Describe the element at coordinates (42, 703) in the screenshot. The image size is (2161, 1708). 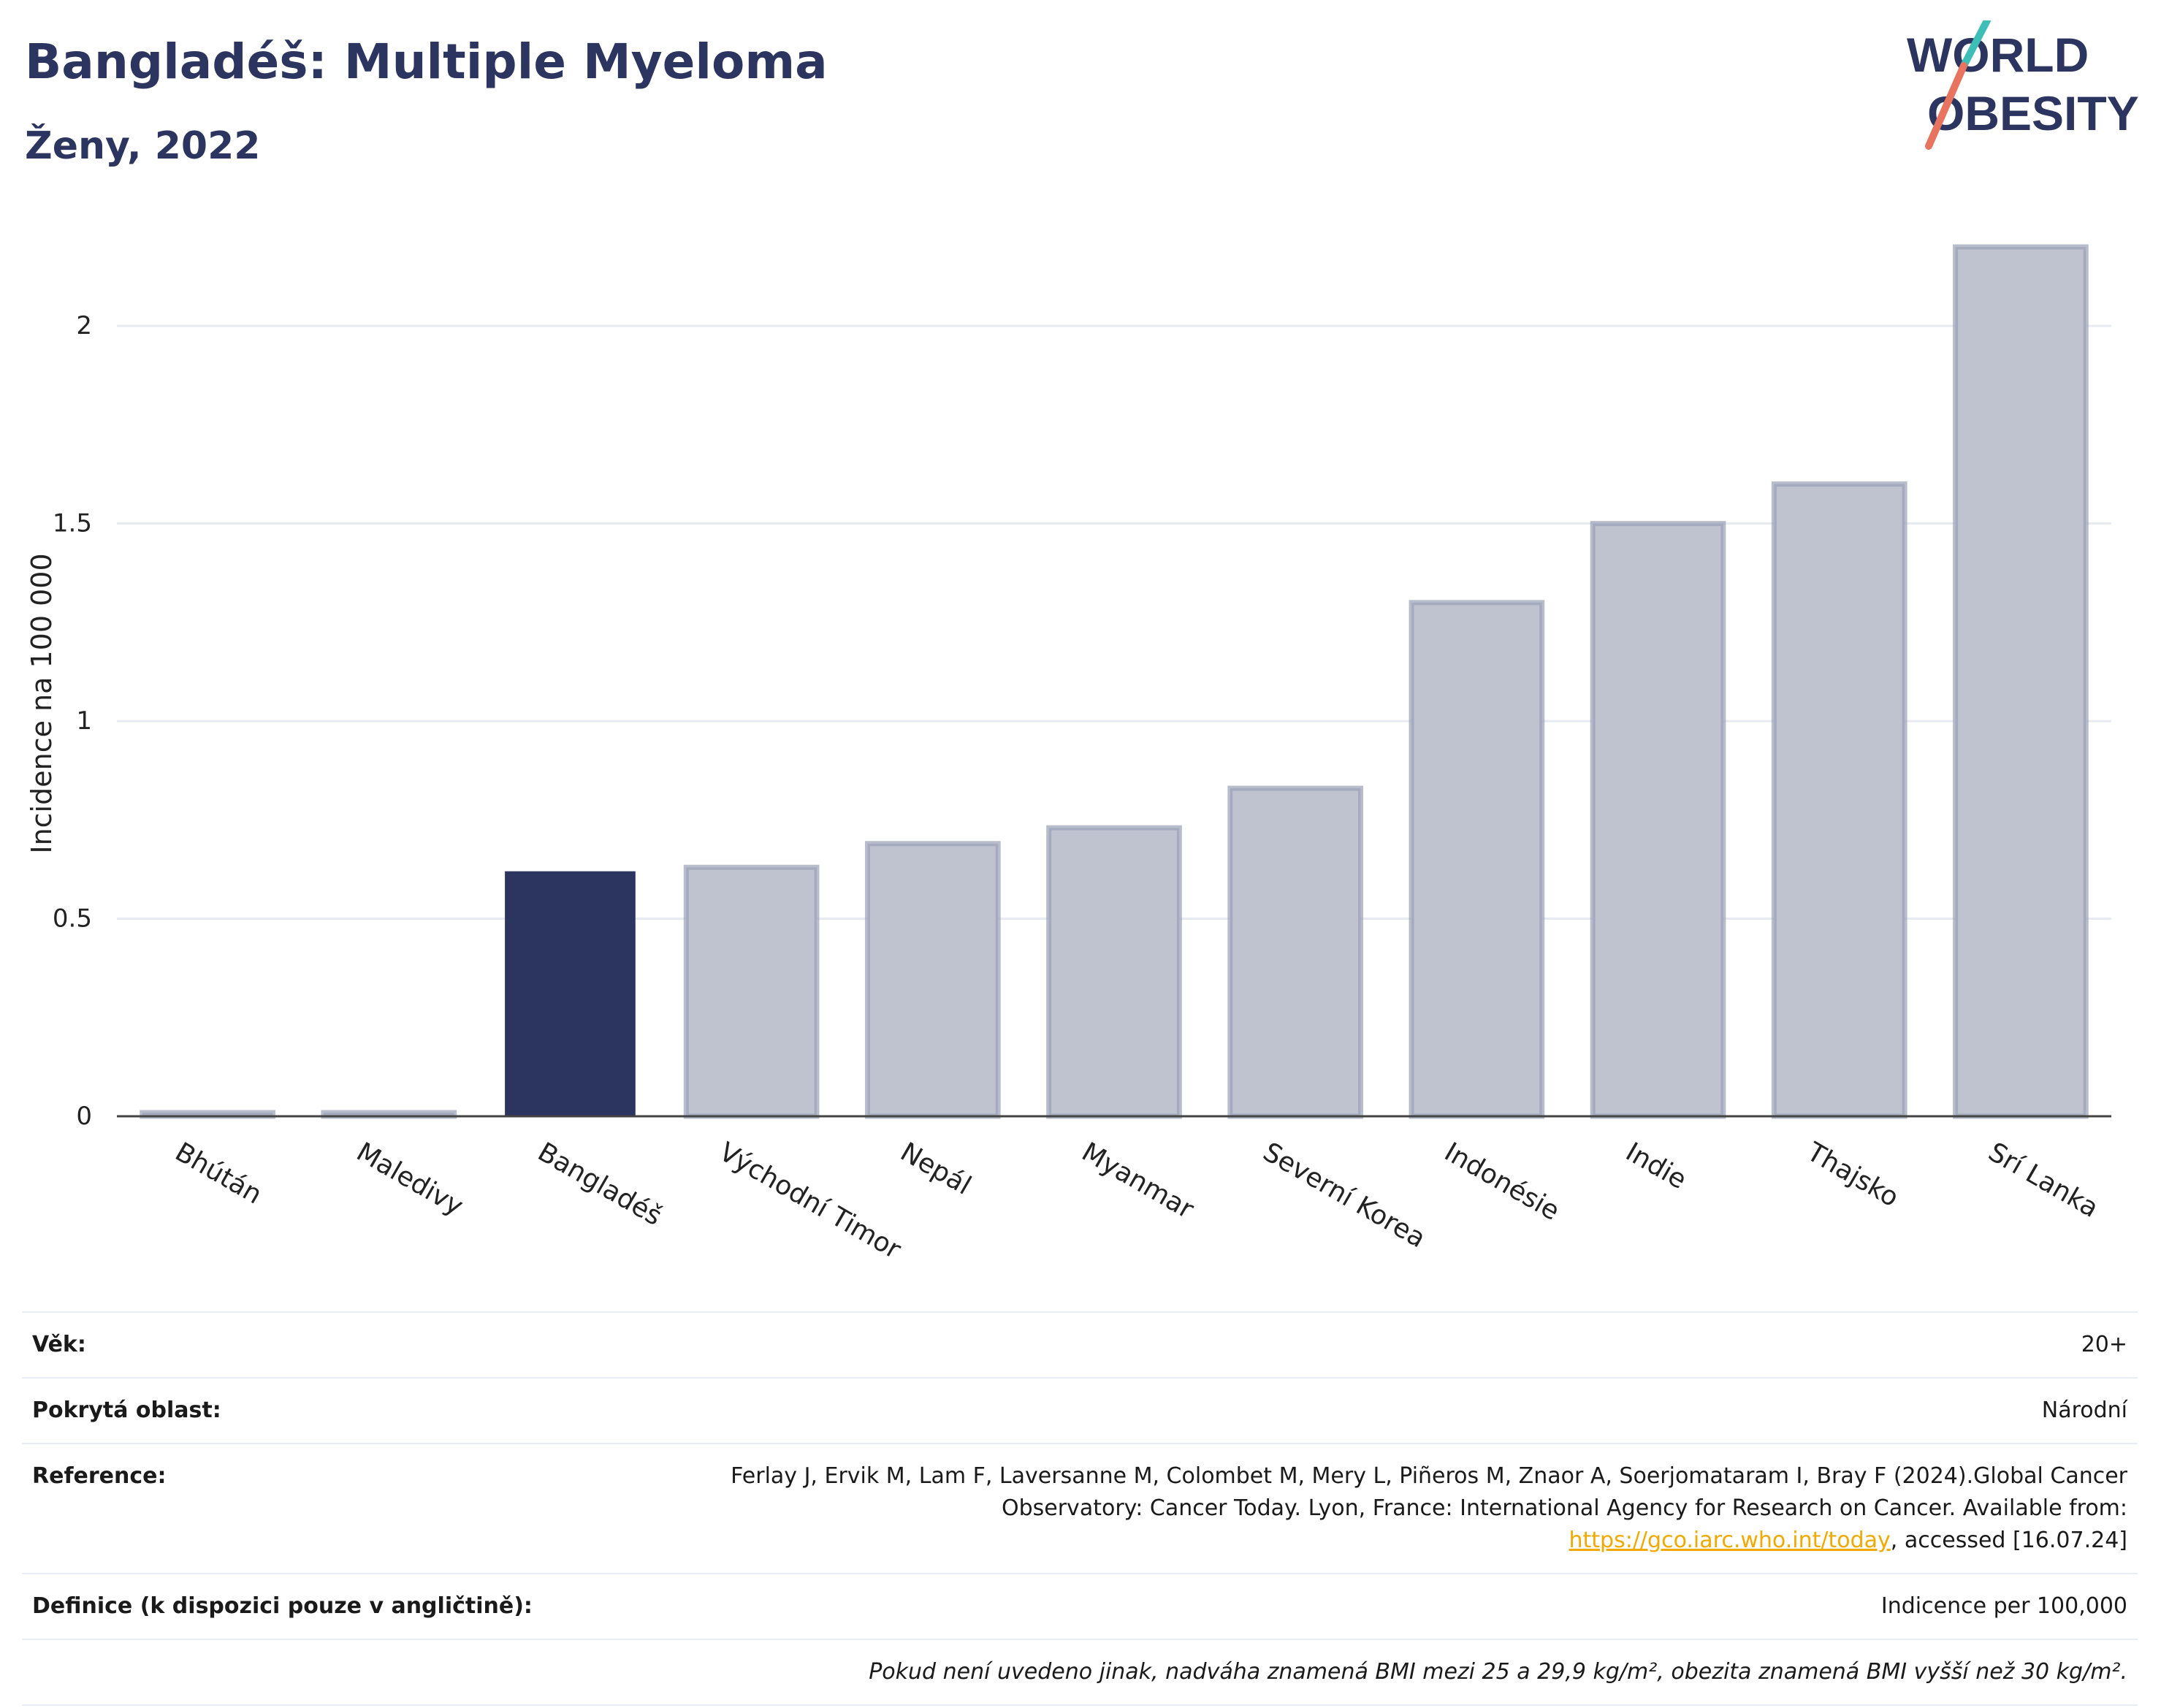
I see `y-axis-title: Incidence na 100 000` at that location.